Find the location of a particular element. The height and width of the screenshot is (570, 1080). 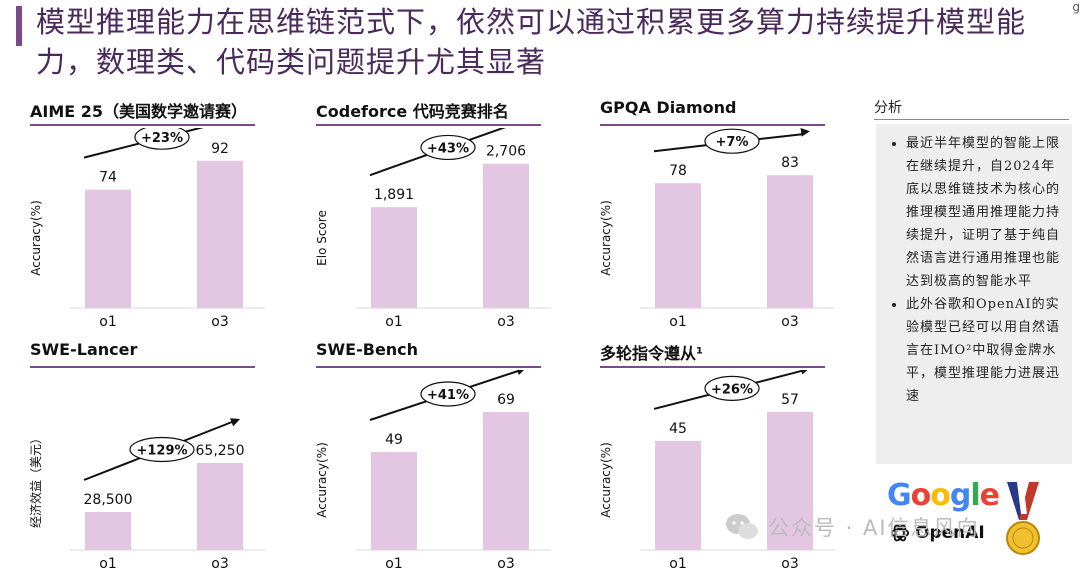

y-axis-label: Elo Score is located at coordinates (322, 238).